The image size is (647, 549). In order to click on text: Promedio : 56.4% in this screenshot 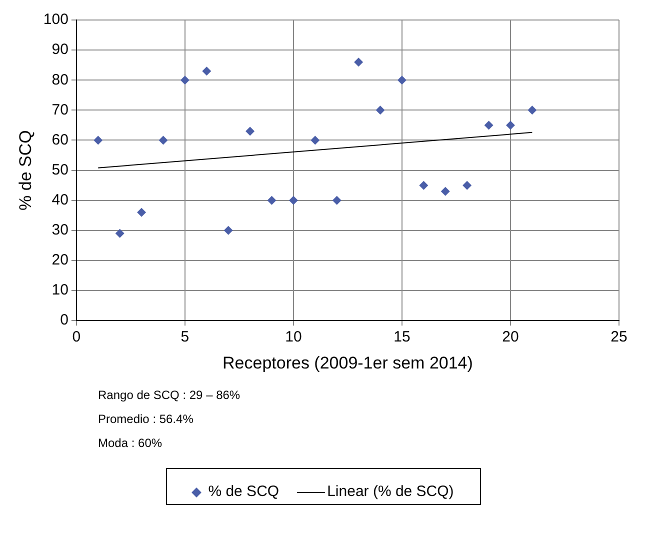, I will do `click(146, 419)`.